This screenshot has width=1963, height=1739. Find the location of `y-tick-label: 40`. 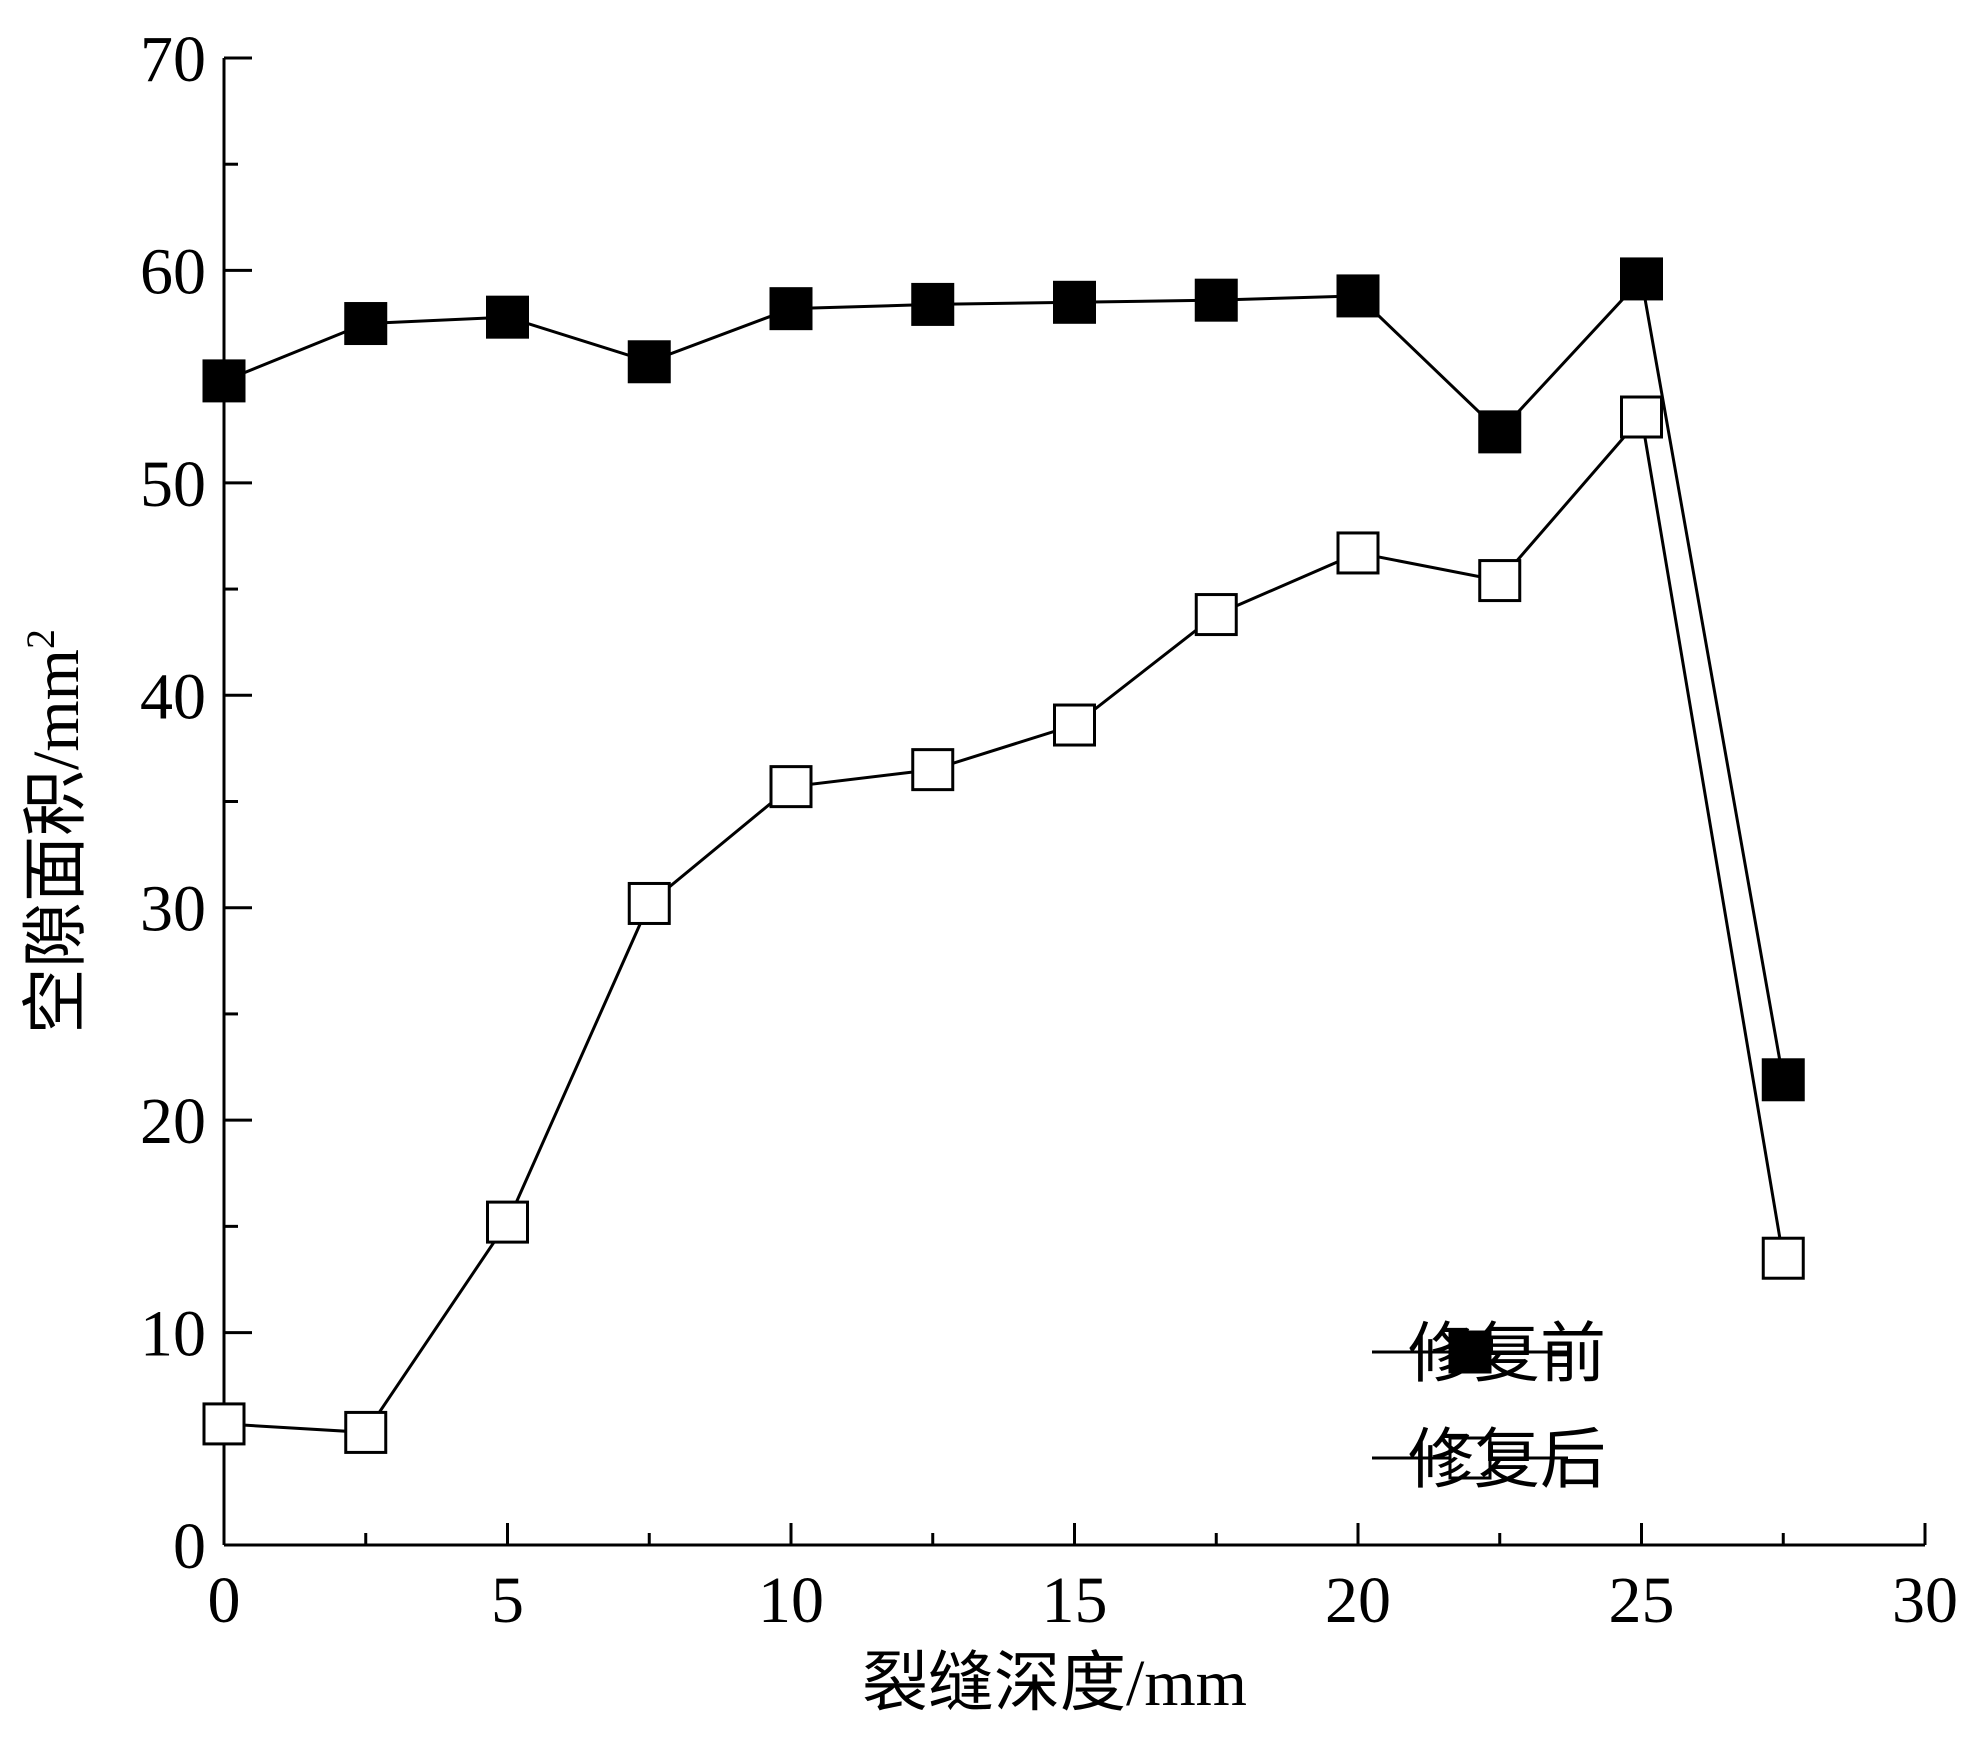

y-tick-label: 40 is located at coordinates (173, 696).